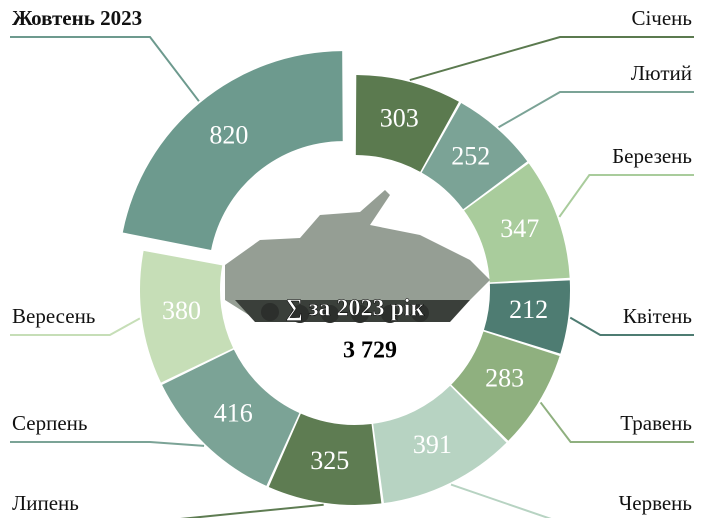 This screenshot has height=523, width=706. I want to click on category-label: Квітень, so click(657, 316).